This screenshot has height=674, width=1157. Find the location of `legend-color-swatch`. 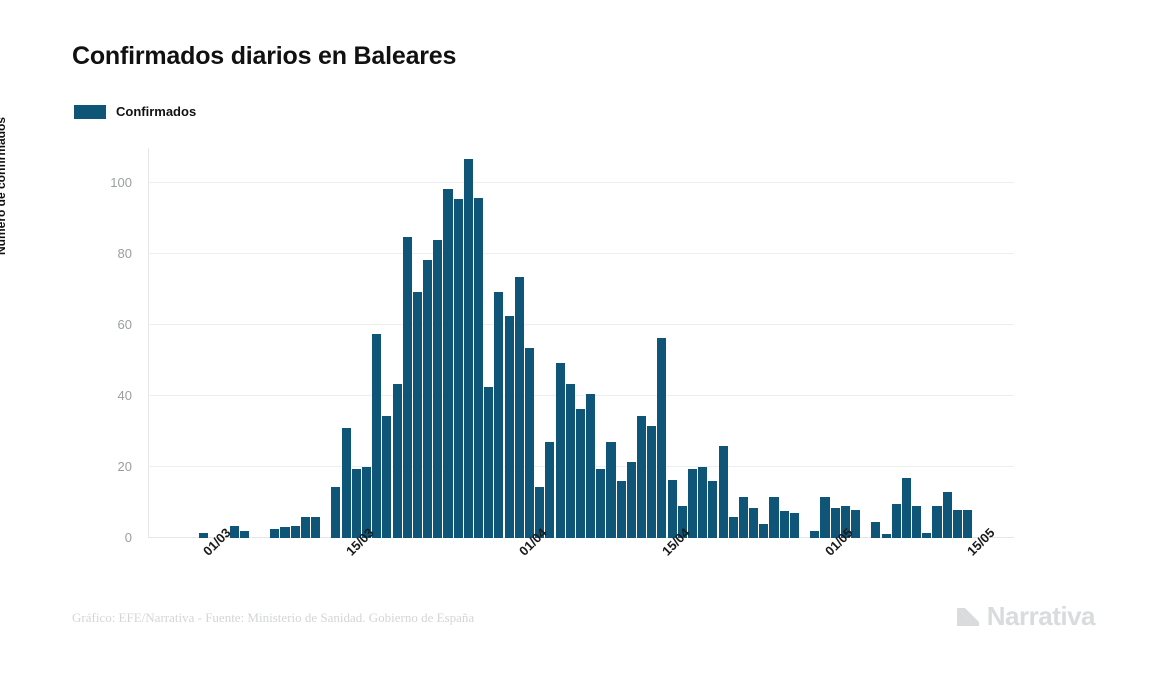

legend-color-swatch is located at coordinates (90, 111).